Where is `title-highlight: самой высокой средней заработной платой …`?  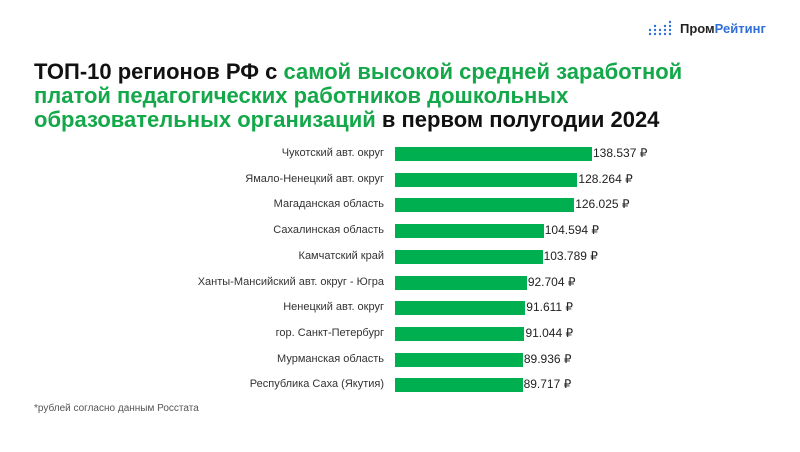
title-highlight: самой высокой средней заработной платой … is located at coordinates (358, 95).